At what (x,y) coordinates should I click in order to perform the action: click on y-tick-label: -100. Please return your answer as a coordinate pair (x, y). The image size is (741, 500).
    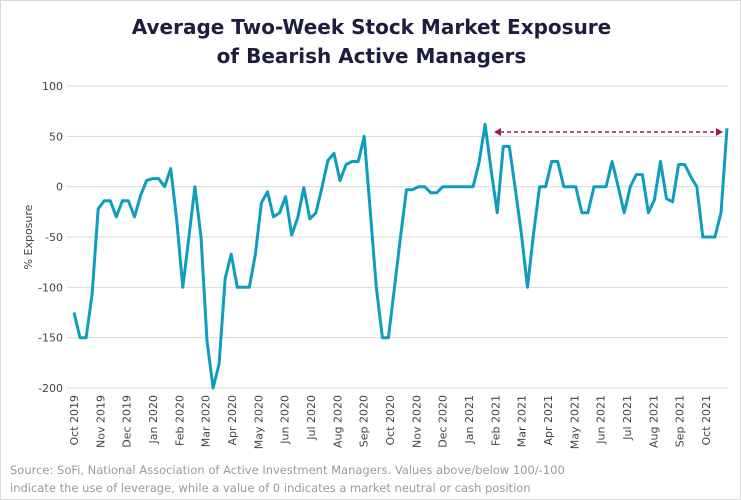
    Looking at the image, I should click on (50, 287).